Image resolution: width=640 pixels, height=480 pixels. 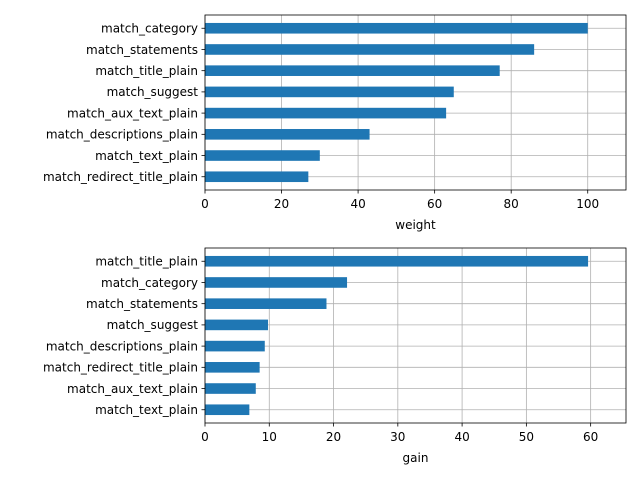 I want to click on x-tick-label: 80, so click(x=511, y=204).